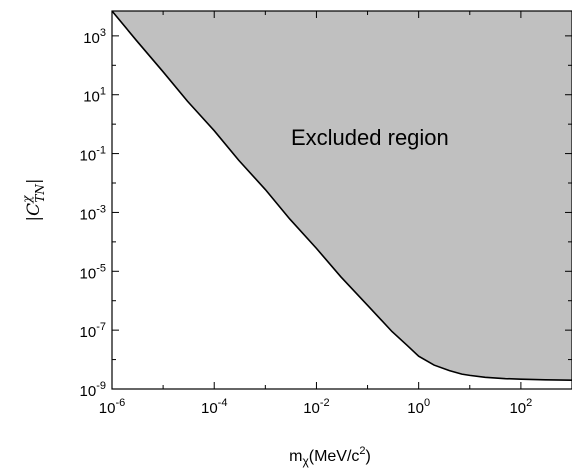  I want to click on x-tick-label: 10⁻⁴, so click(214, 407).